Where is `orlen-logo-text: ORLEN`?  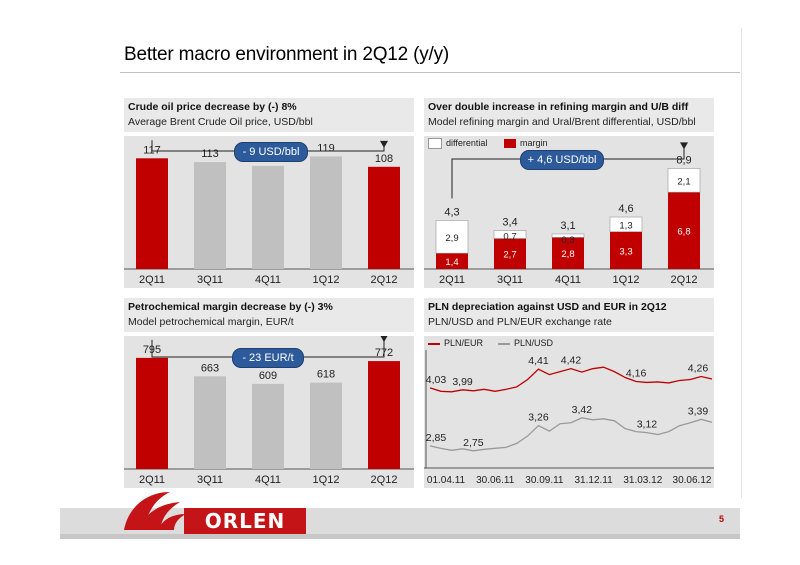 orlen-logo-text: ORLEN is located at coordinates (245, 521).